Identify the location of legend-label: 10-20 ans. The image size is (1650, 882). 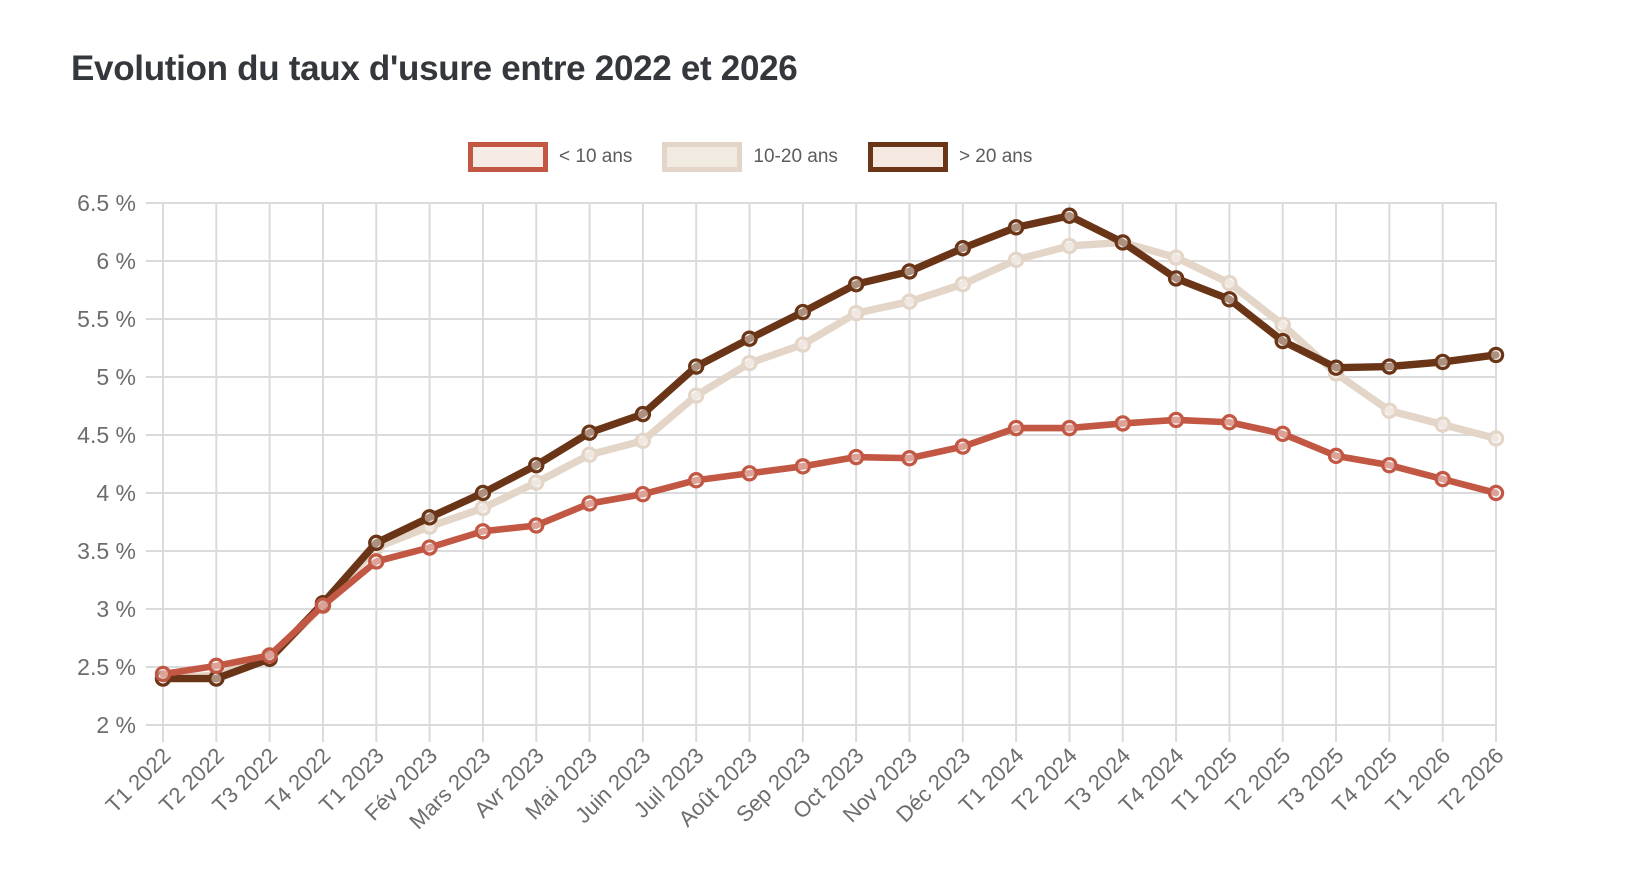
(795, 156).